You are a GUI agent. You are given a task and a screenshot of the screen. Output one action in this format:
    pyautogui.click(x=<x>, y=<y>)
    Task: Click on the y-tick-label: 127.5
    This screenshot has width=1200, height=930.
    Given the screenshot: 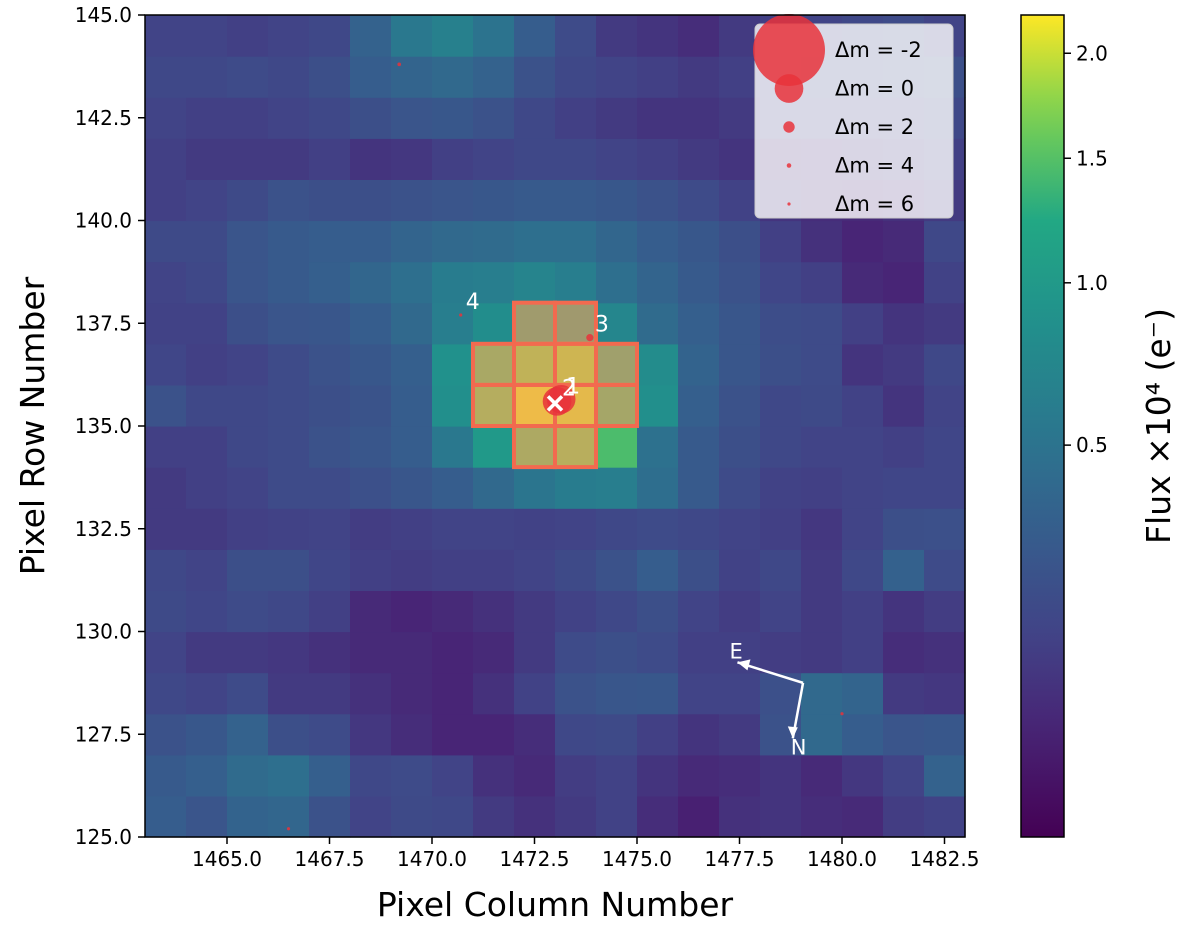 What is the action you would take?
    pyautogui.click(x=103, y=734)
    